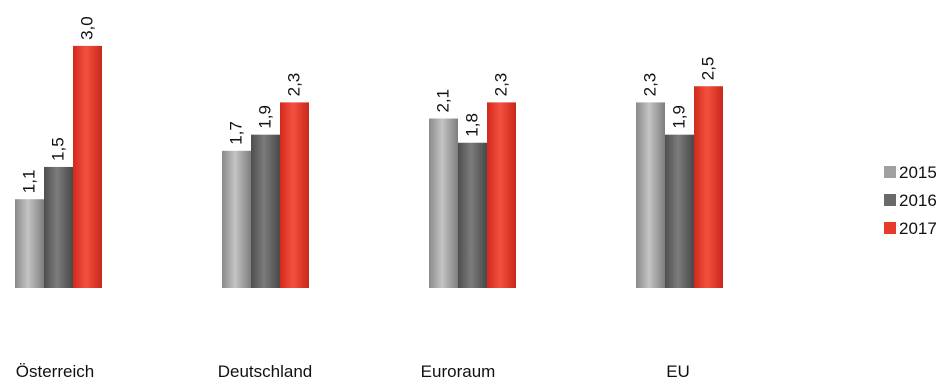 This screenshot has height=380, width=952. Describe the element at coordinates (679, 211) in the screenshot. I see `bar-eu-2016` at that location.